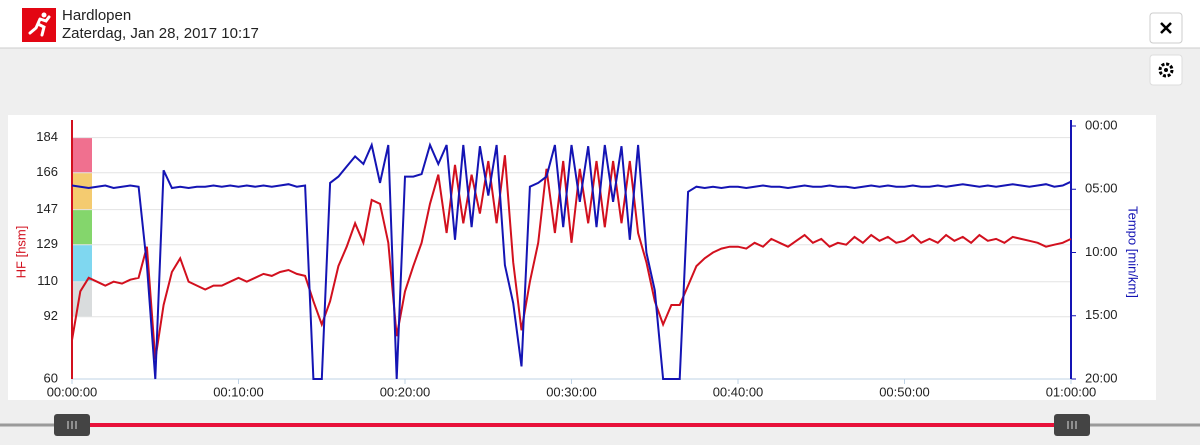  I want to click on x-tick-label: 00:10:00, so click(238, 391).